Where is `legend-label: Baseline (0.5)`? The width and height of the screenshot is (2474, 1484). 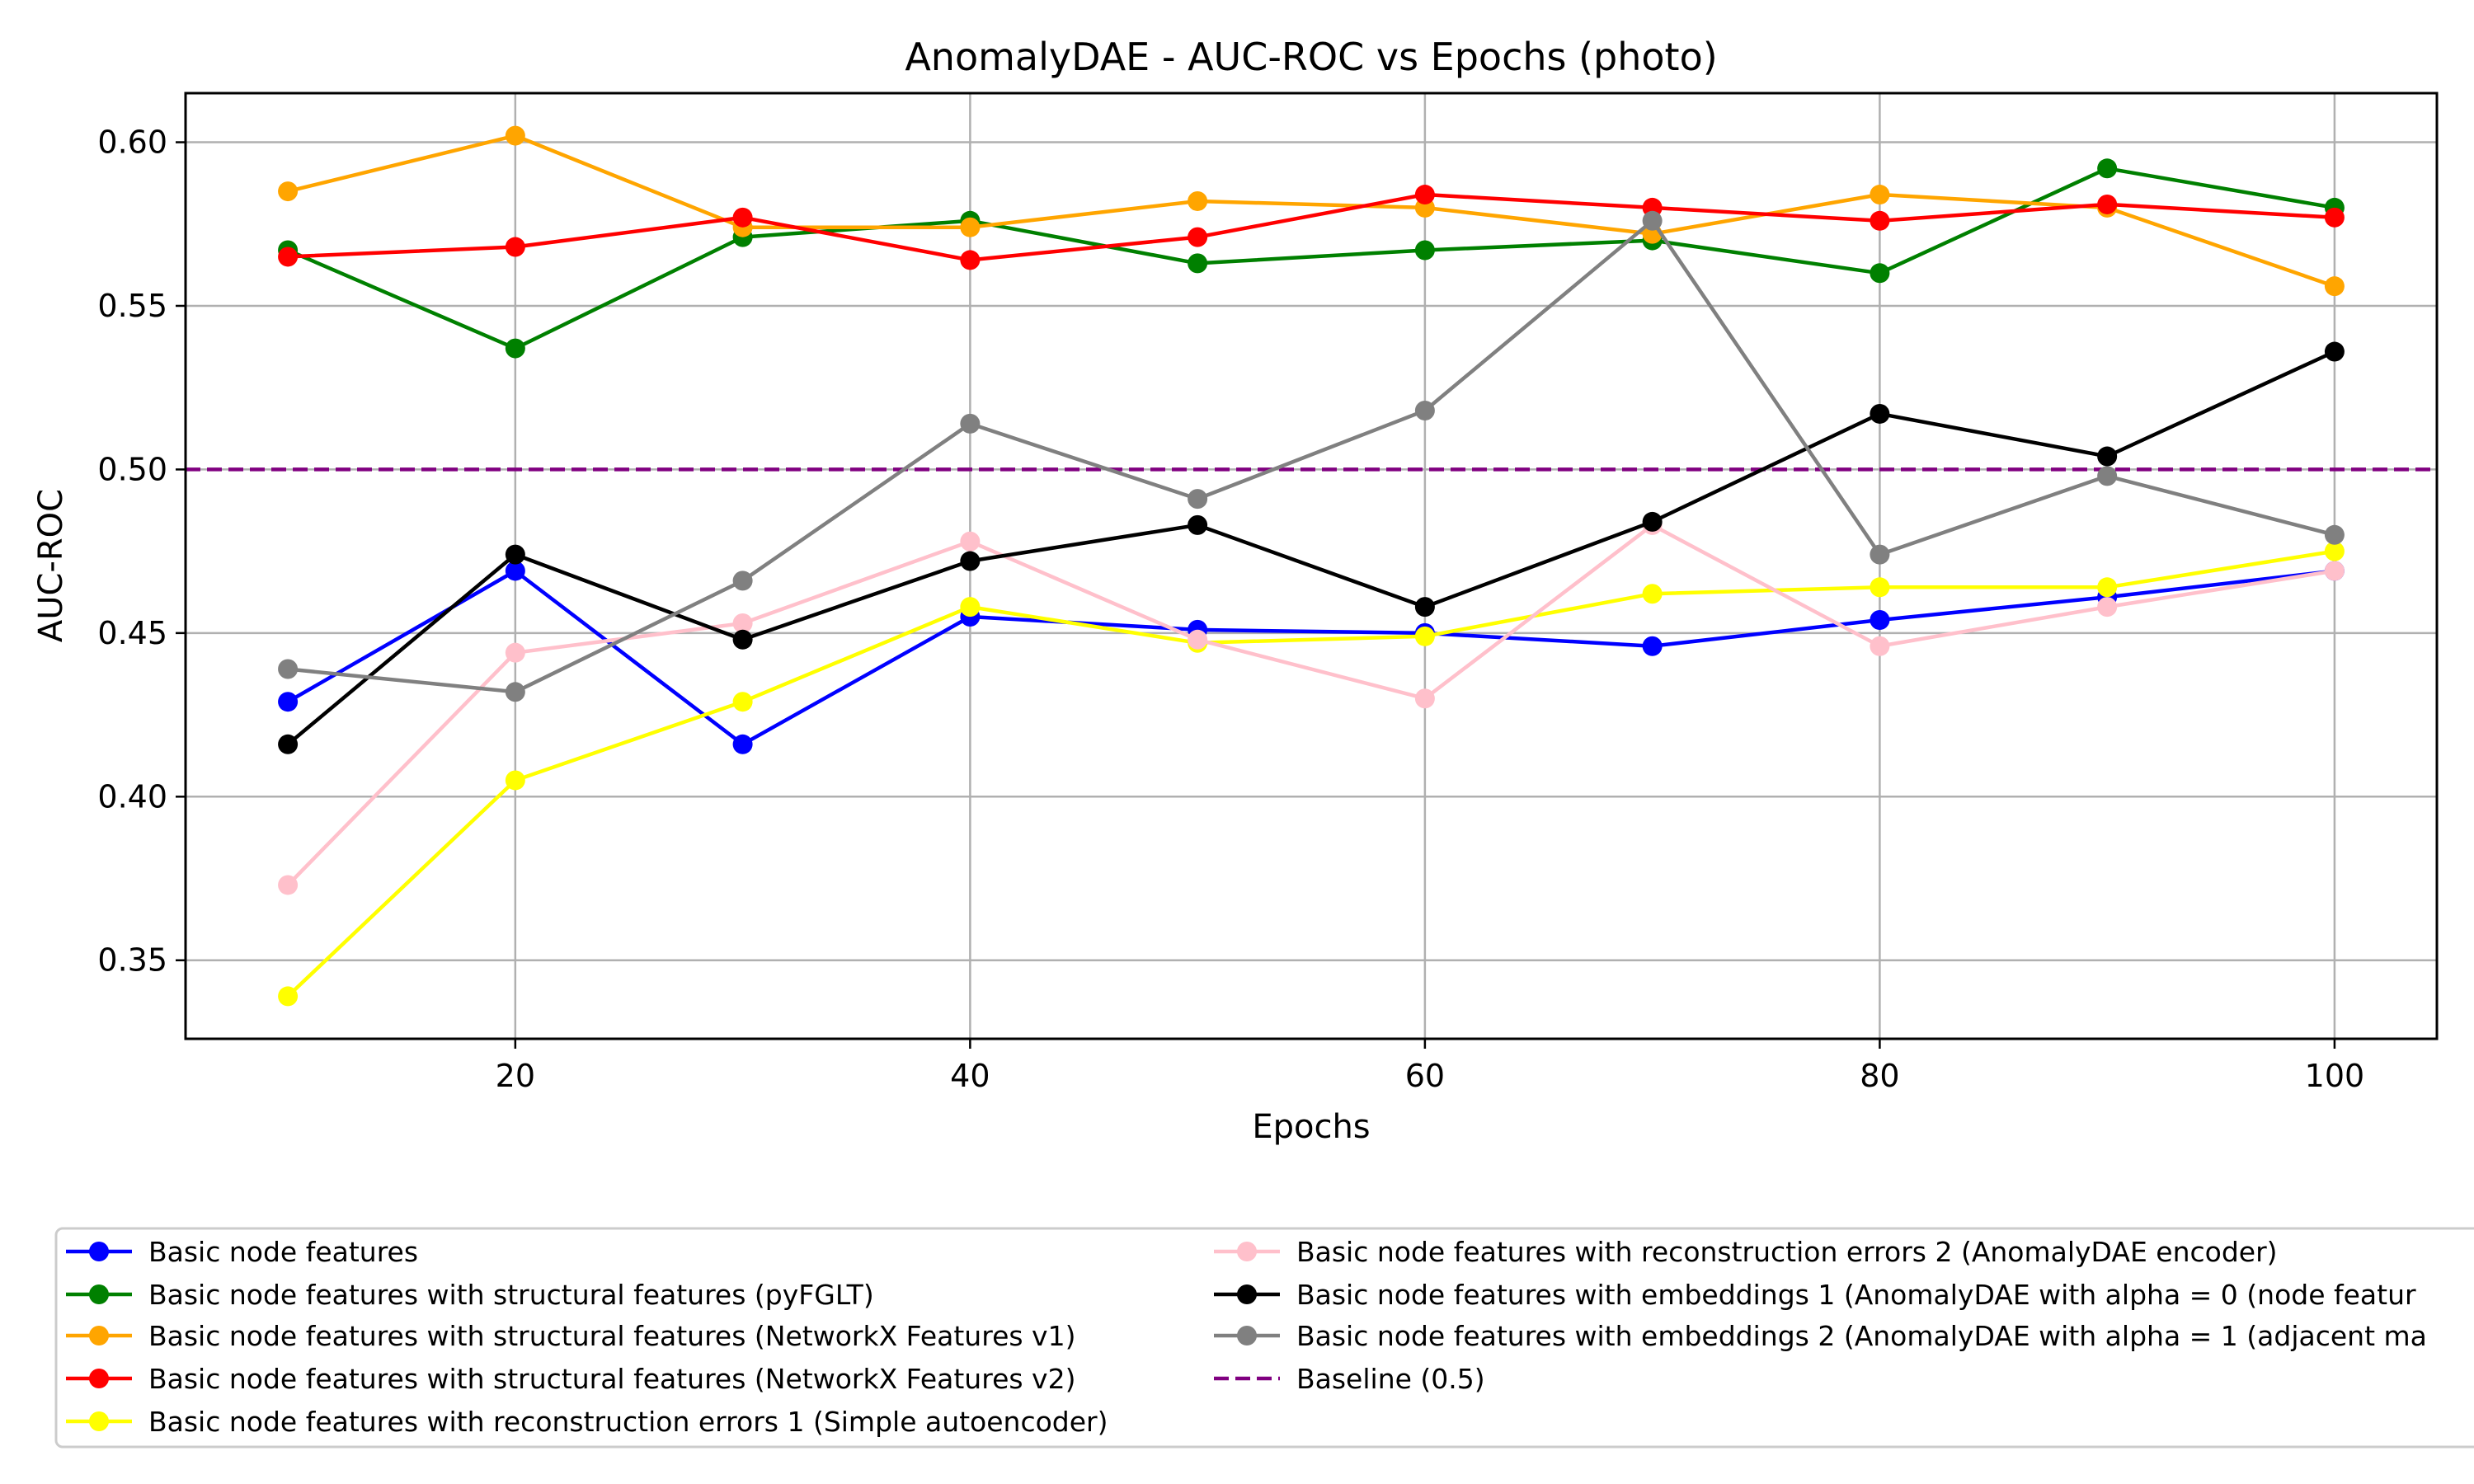
legend-label: Baseline (0.5) is located at coordinates (1390, 1379).